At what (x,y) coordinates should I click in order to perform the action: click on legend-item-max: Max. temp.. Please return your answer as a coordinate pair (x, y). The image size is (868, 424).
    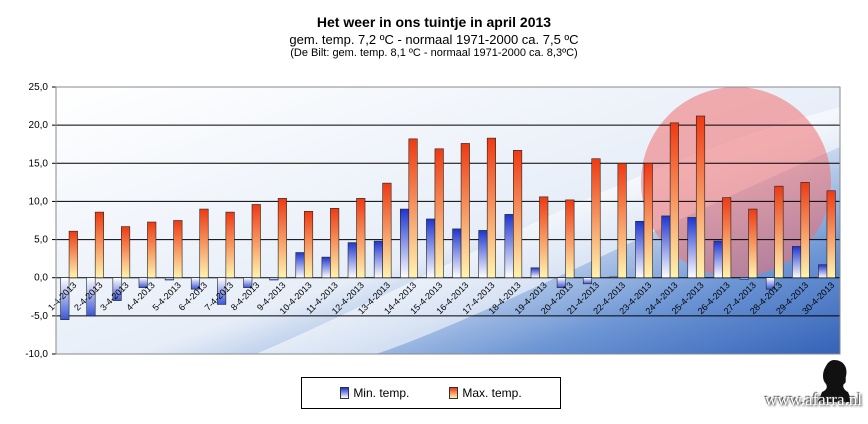
    Looking at the image, I should click on (485, 393).